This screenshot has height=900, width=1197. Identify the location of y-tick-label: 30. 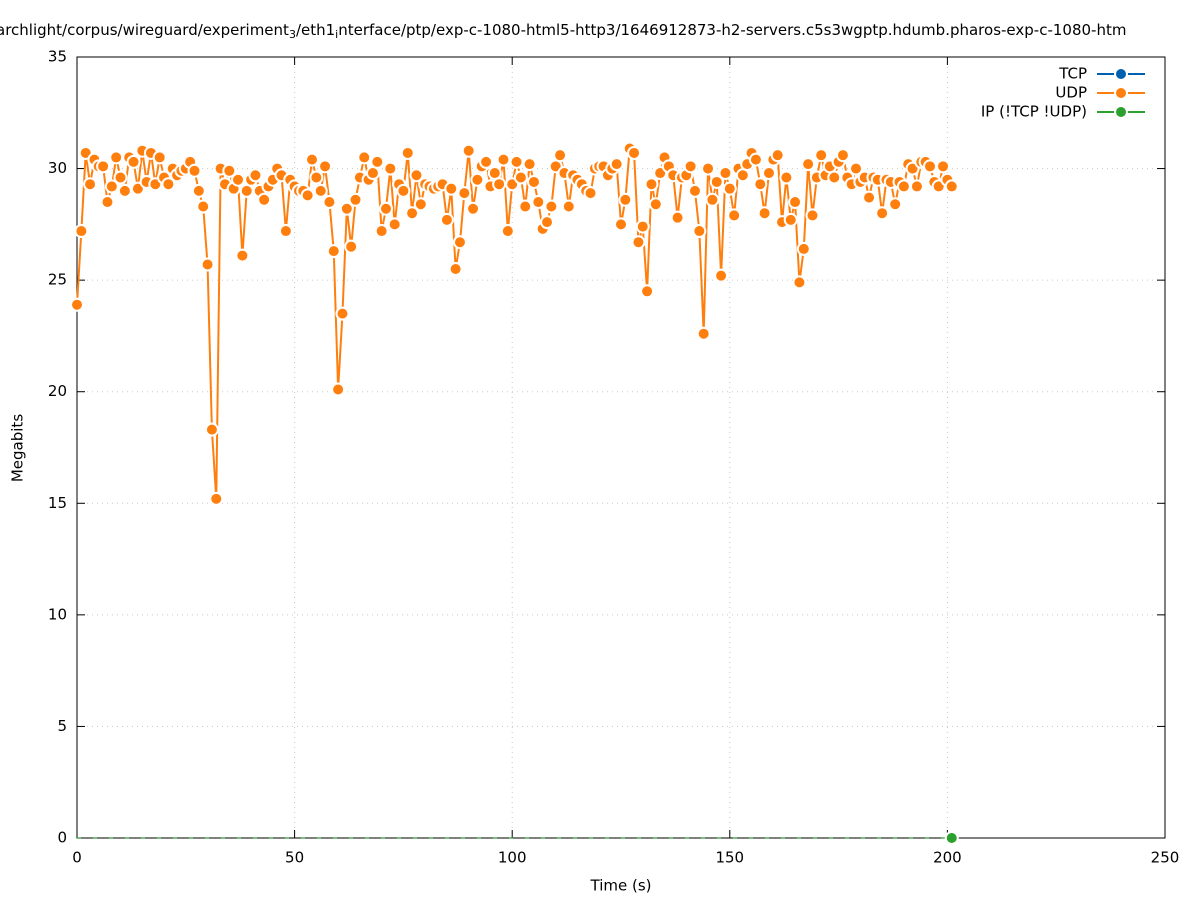
(57, 168).